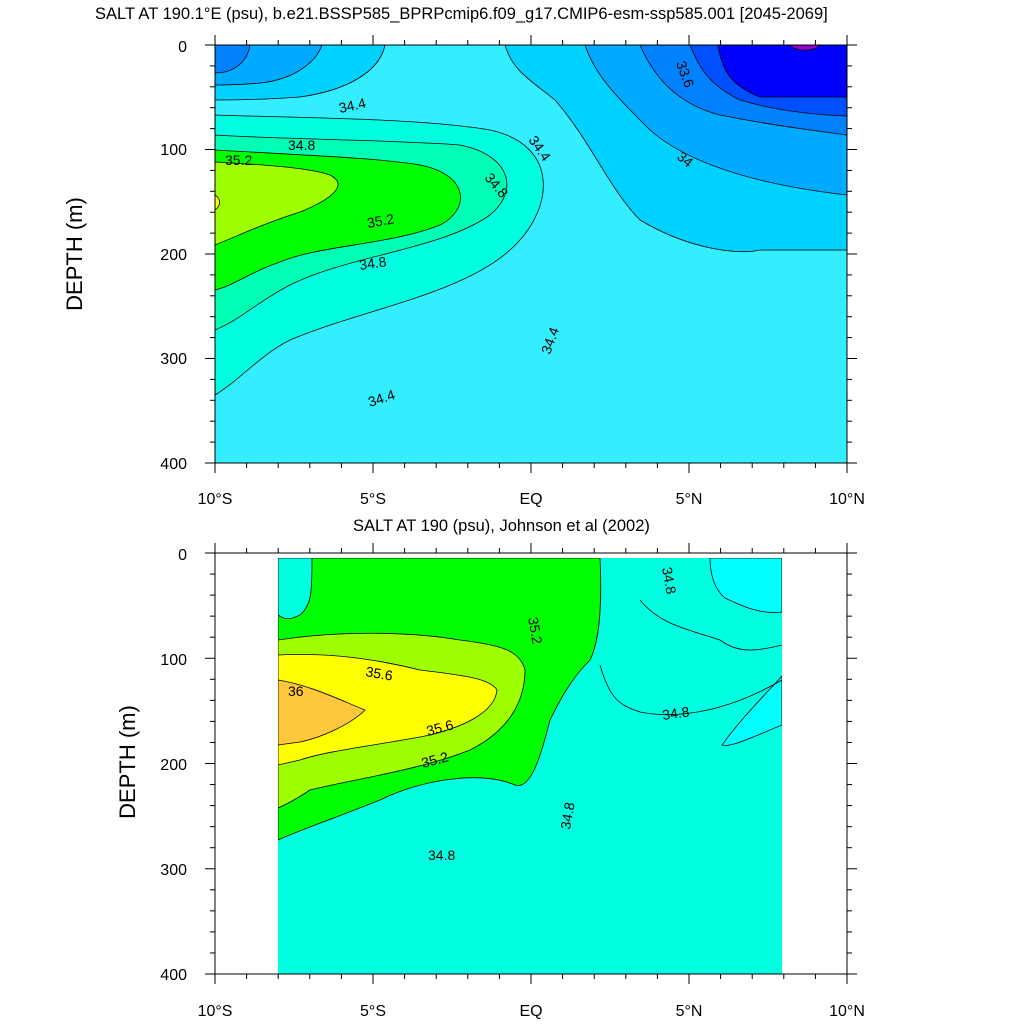  I want to click on fill-33.4-east, so click(782, 71).